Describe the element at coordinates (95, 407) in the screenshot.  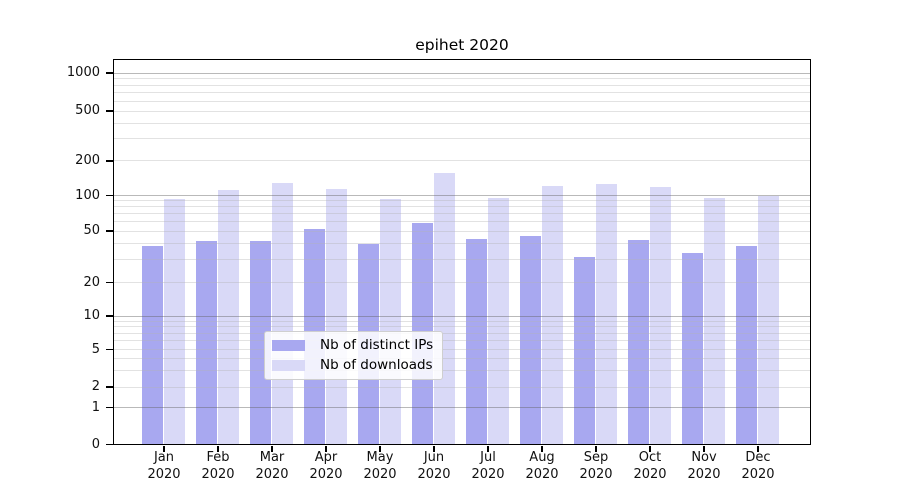
I see `y-axis-tick-label: 1` at that location.